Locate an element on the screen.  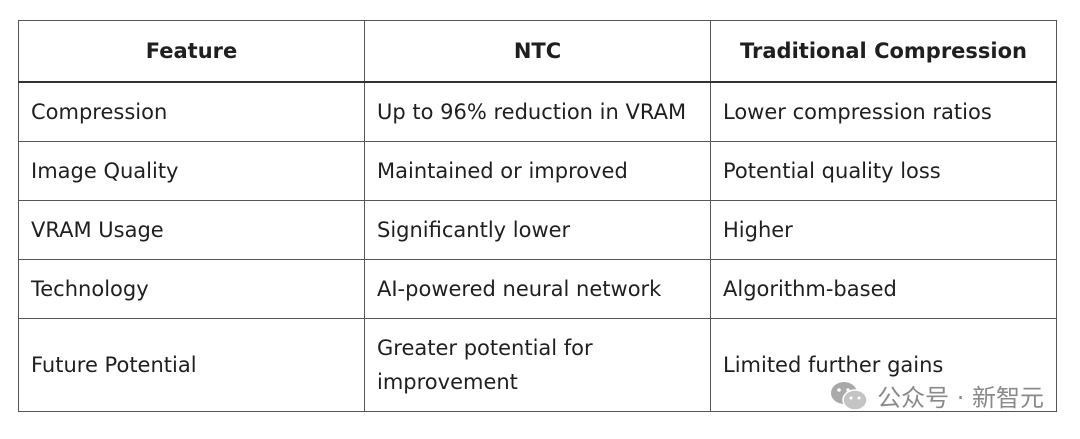
cell-ntc: AI-powered neural network is located at coordinates (537, 289).